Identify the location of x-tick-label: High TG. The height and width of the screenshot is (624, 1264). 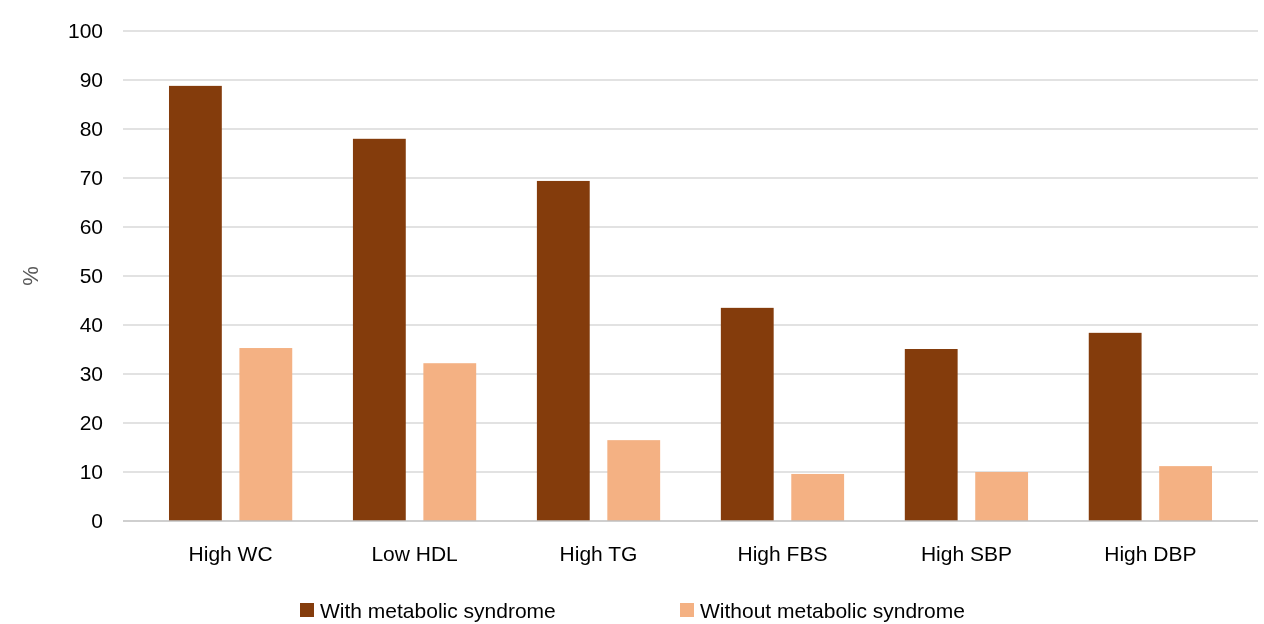
(598, 553).